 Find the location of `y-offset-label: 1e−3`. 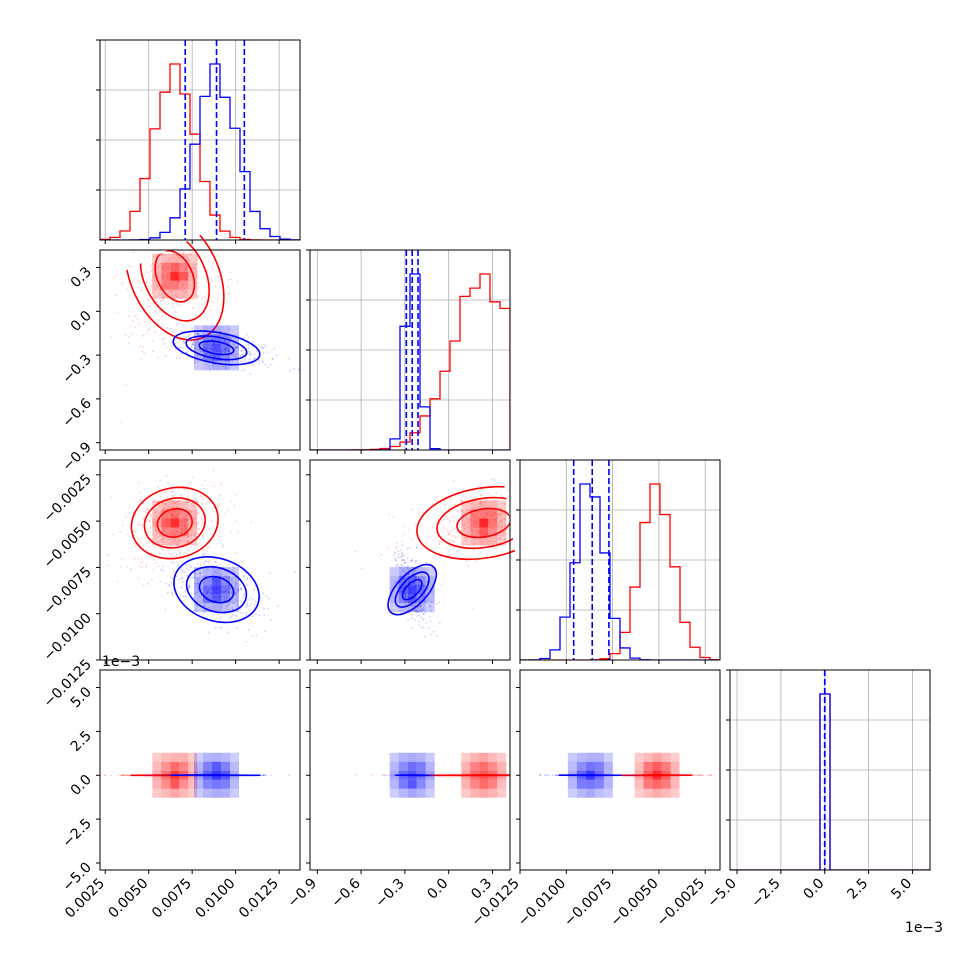

y-offset-label: 1e−3 is located at coordinates (121, 662).